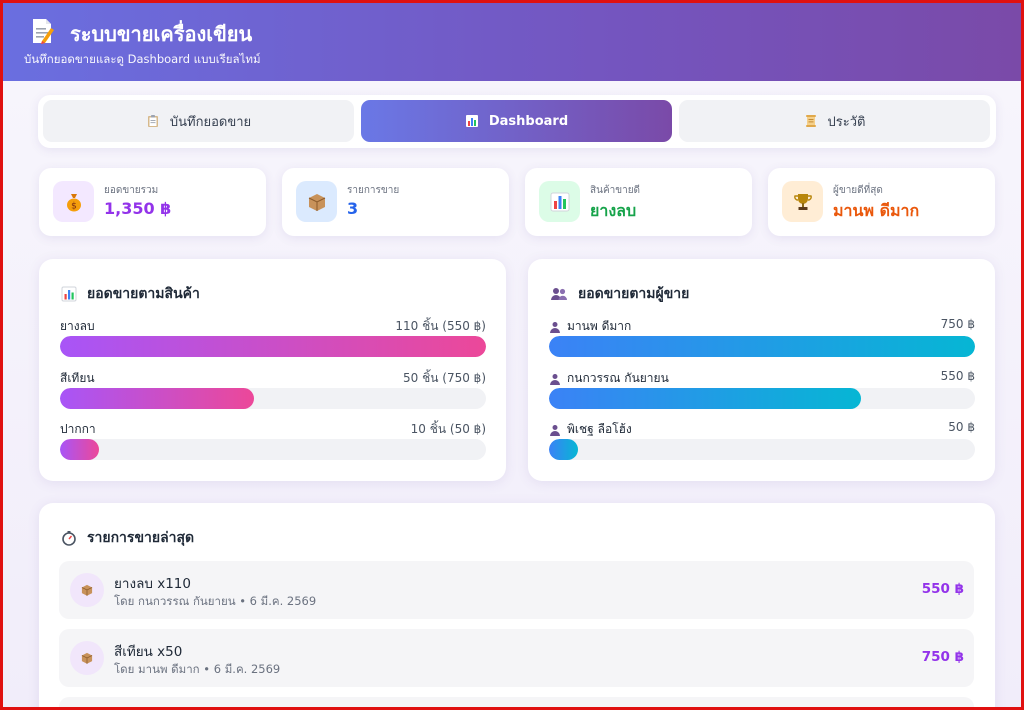 The width and height of the screenshot is (1024, 710). Describe the element at coordinates (43, 31) in the screenshot. I see `memo-icon` at that location.